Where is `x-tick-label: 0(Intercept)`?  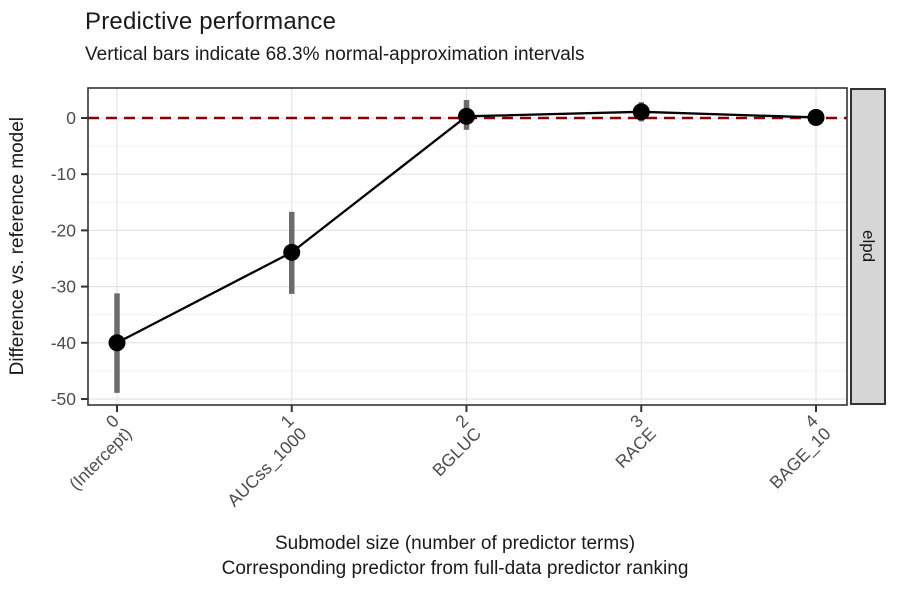
x-tick-label: 0(Intercept) is located at coordinates (93, 451).